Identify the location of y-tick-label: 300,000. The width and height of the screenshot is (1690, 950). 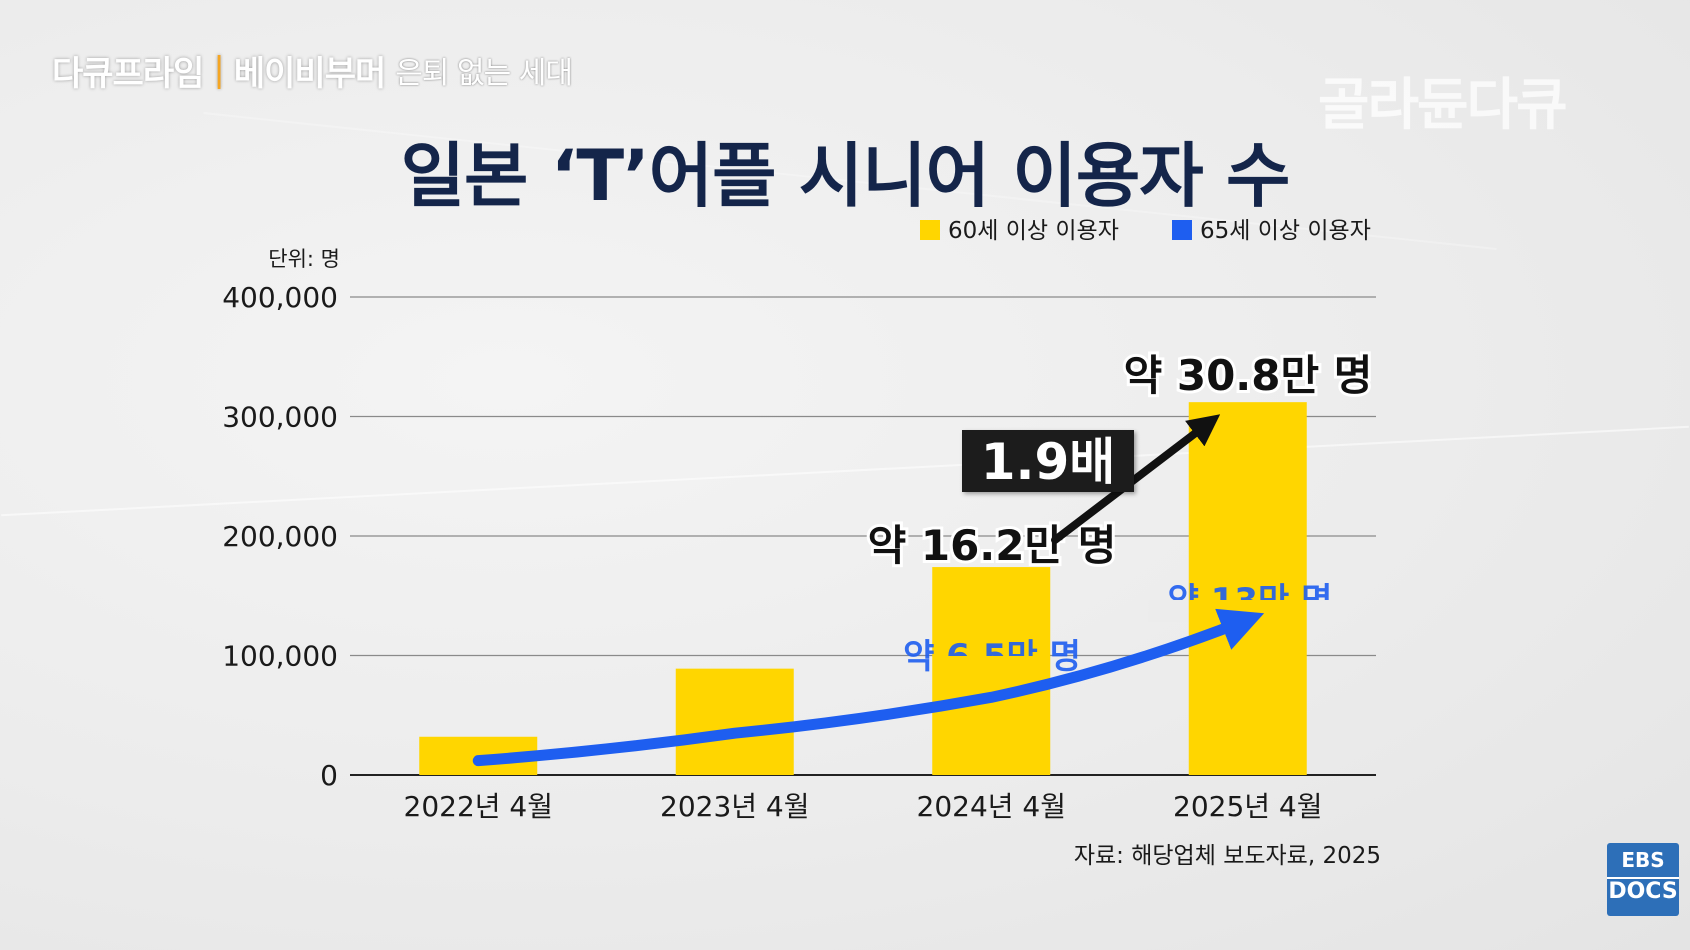
(280, 417).